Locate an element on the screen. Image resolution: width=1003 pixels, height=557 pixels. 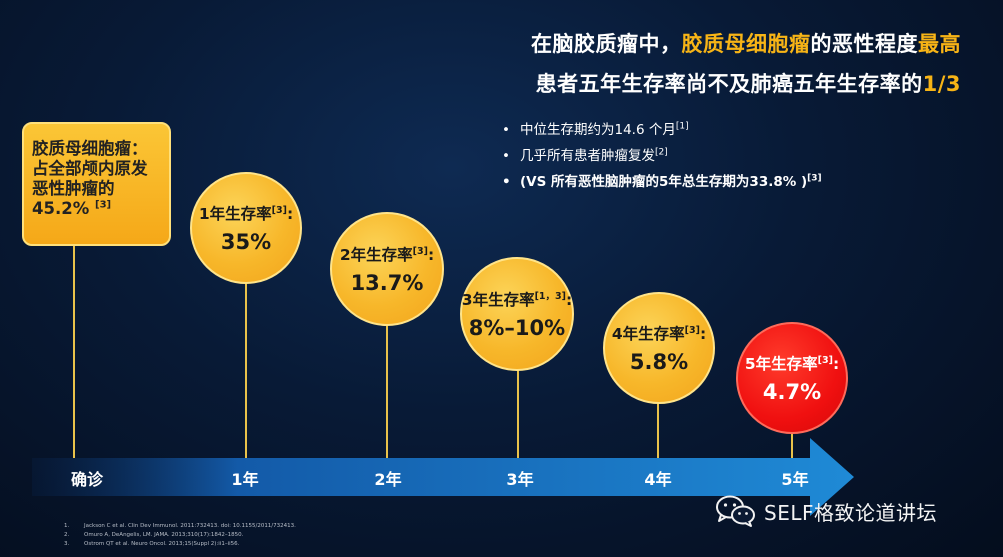
circle-value: 4.7% is located at coordinates (792, 392).